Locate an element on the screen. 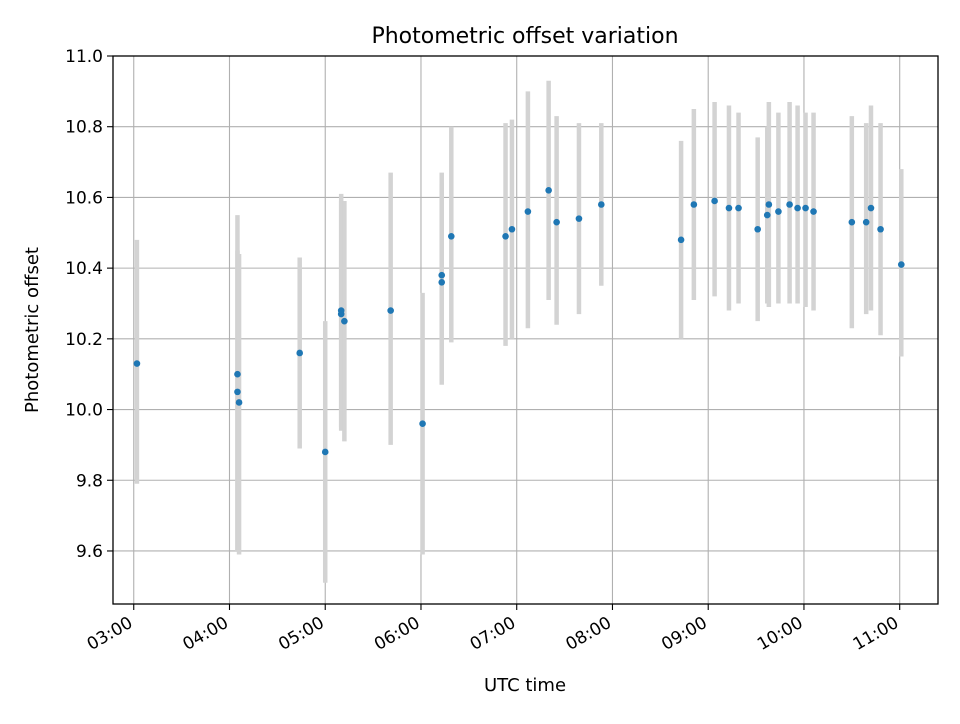  y-tick-label: 10.6 is located at coordinates (84, 198).